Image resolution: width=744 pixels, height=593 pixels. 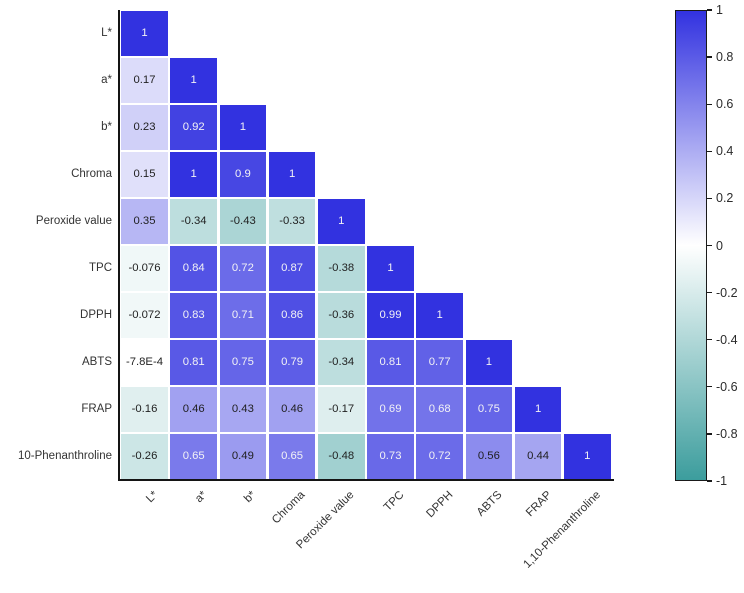 What do you see at coordinates (719, 245) in the screenshot?
I see `colorbar-tick-label: 0` at bounding box center [719, 245].